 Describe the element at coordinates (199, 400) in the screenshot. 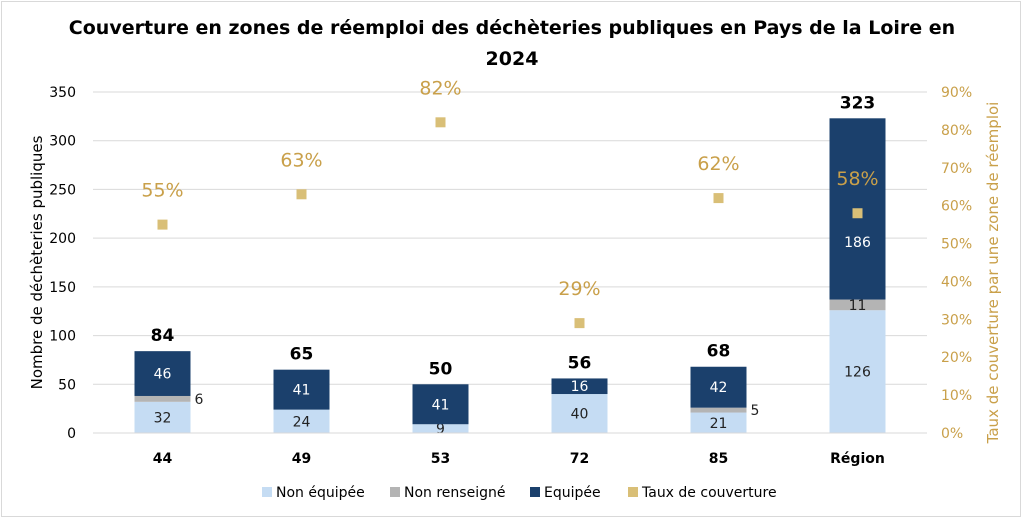

I see `bar-value-label: 6` at that location.